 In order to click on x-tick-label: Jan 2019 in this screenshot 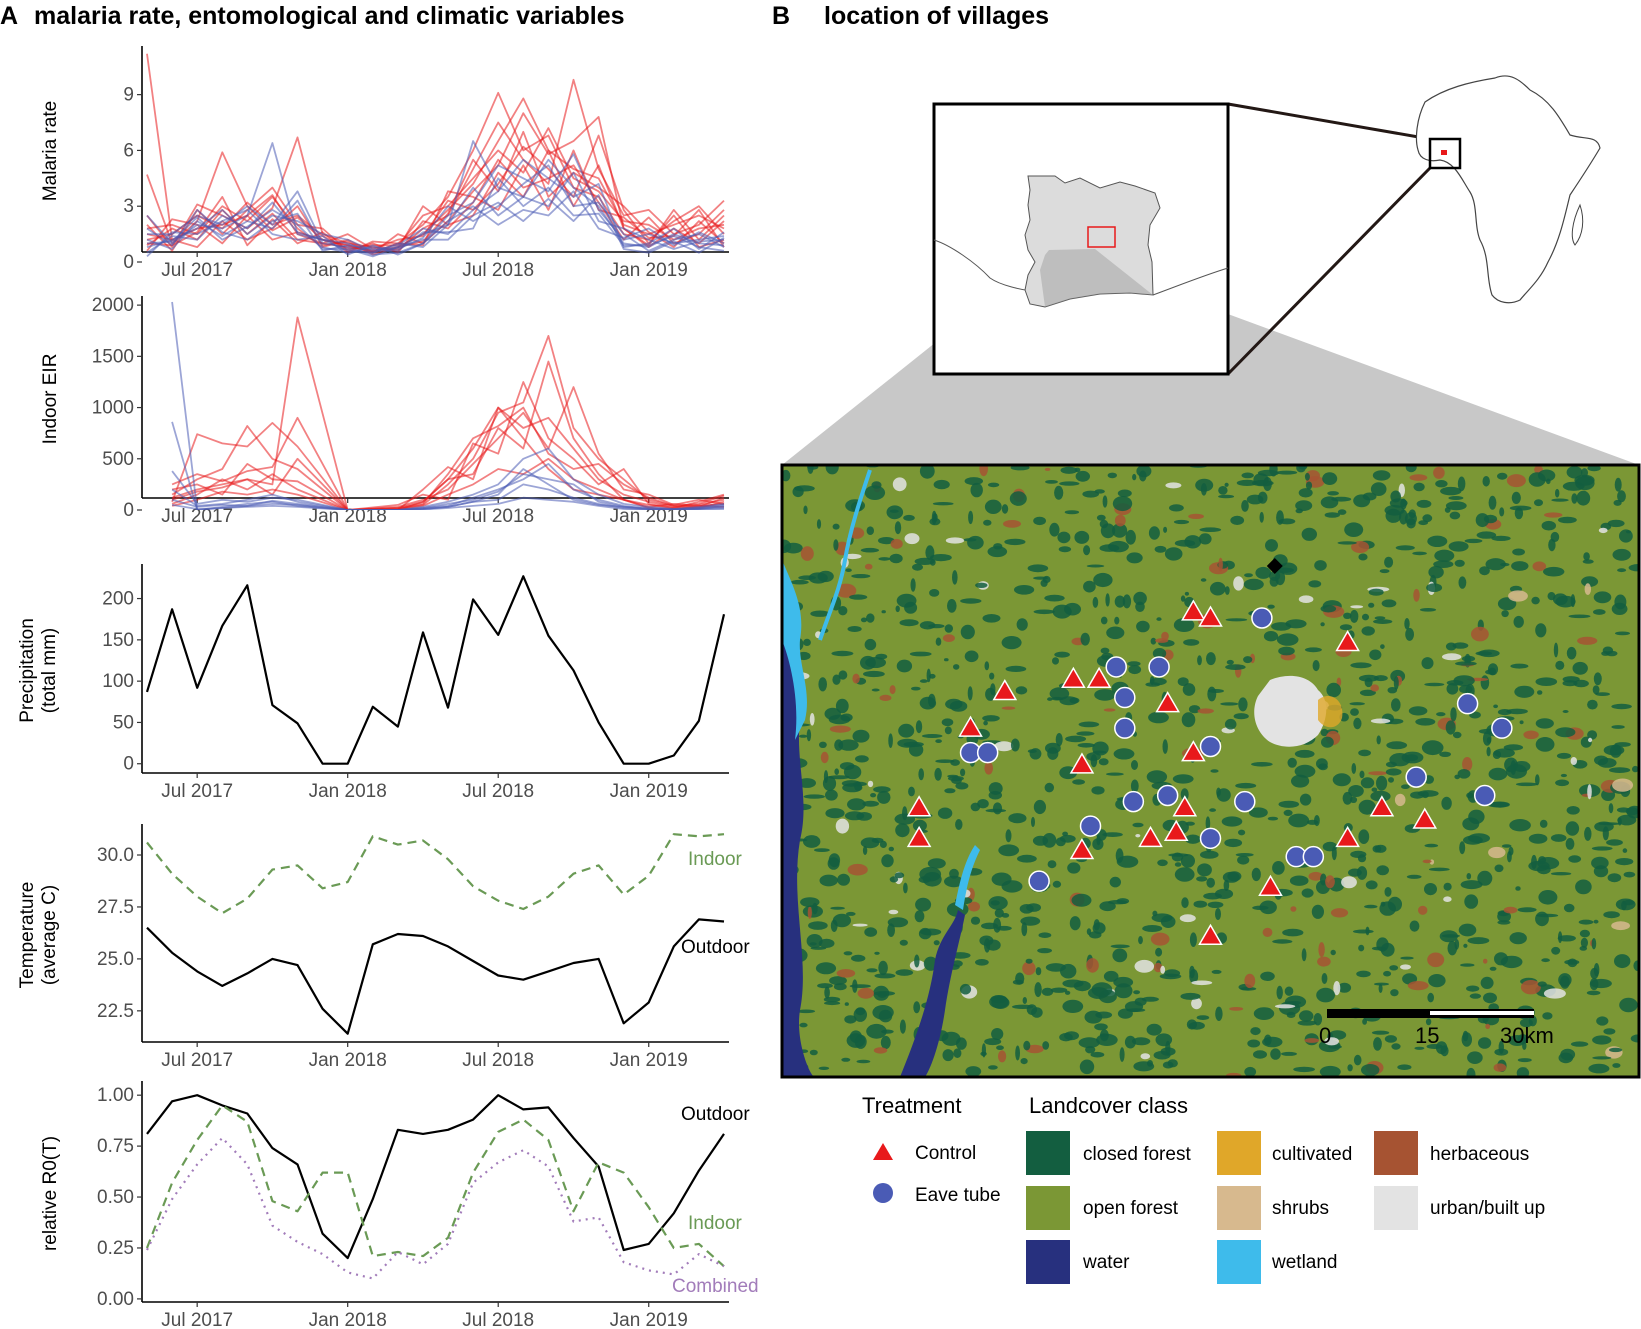, I will do `click(649, 1060)`.